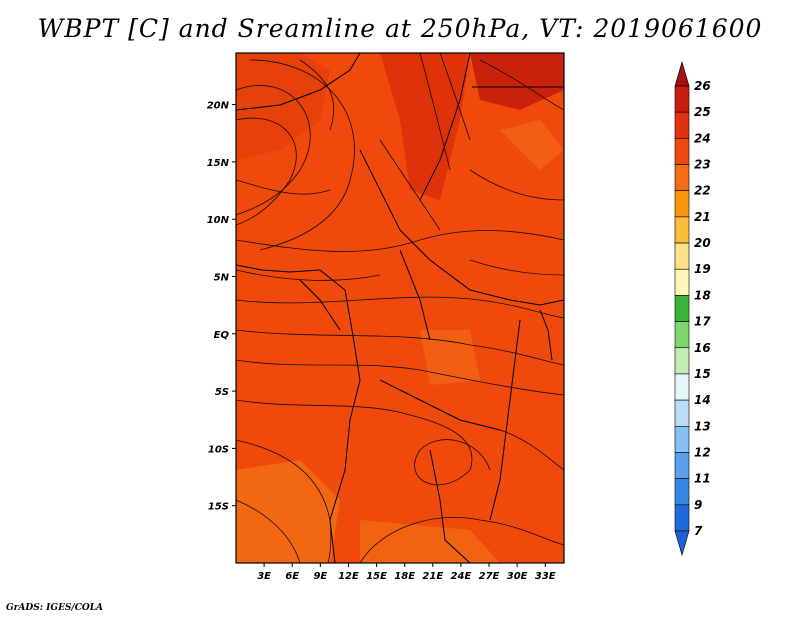  Describe the element at coordinates (489, 576) in the screenshot. I see `lon-tick-label: 27E` at that location.